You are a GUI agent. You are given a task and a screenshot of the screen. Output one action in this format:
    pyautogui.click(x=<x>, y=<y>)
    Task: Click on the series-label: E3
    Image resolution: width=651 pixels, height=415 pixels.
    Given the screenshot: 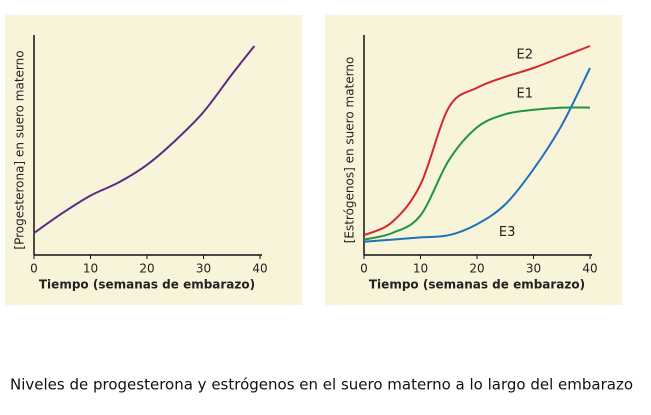 What is the action you would take?
    pyautogui.click(x=507, y=232)
    